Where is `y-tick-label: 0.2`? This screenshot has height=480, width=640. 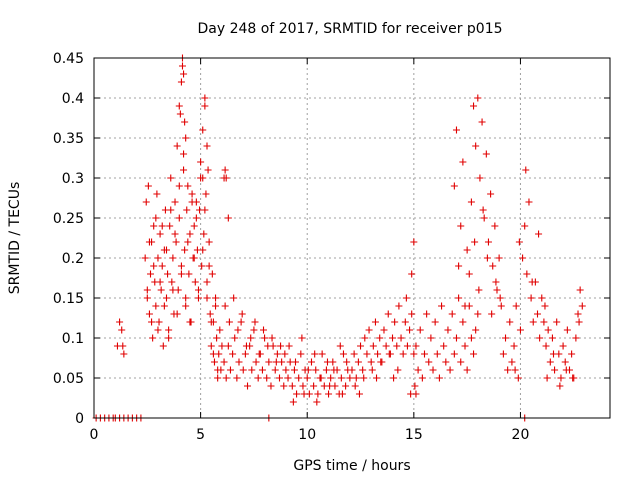 y-tick-label: 0.2 is located at coordinates (73, 259).